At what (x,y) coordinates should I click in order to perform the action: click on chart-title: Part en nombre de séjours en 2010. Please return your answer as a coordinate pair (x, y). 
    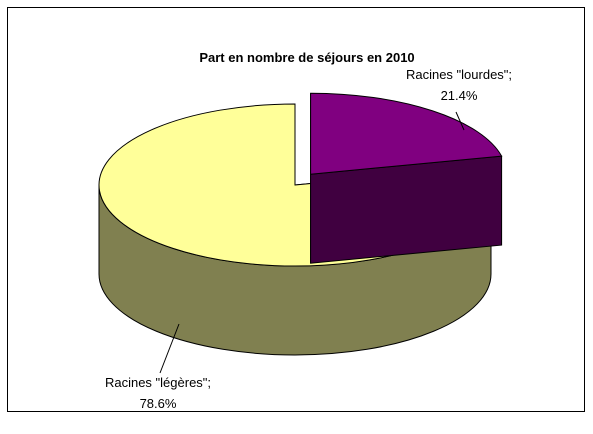
    Looking at the image, I should click on (306, 57).